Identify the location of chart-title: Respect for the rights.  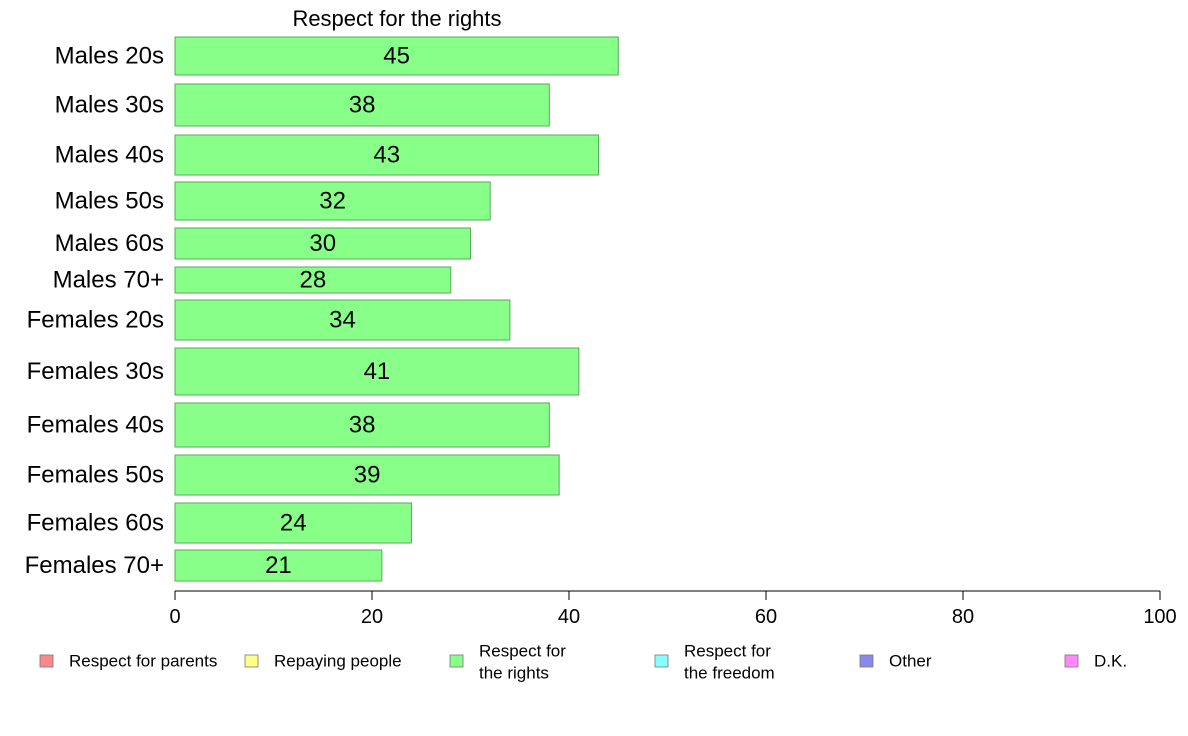
(396, 18).